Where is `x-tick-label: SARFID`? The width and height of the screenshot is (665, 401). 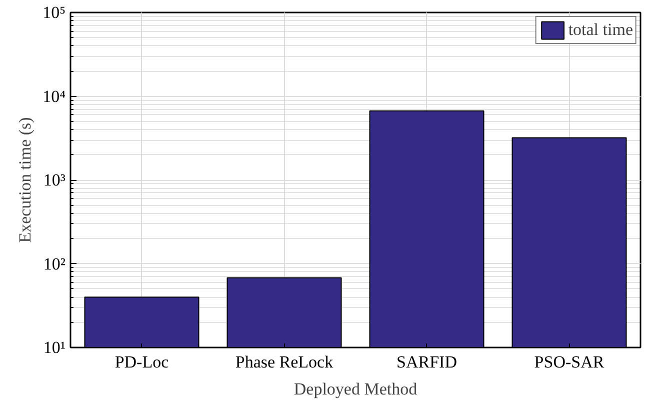 x-tick-label: SARFID is located at coordinates (426, 362).